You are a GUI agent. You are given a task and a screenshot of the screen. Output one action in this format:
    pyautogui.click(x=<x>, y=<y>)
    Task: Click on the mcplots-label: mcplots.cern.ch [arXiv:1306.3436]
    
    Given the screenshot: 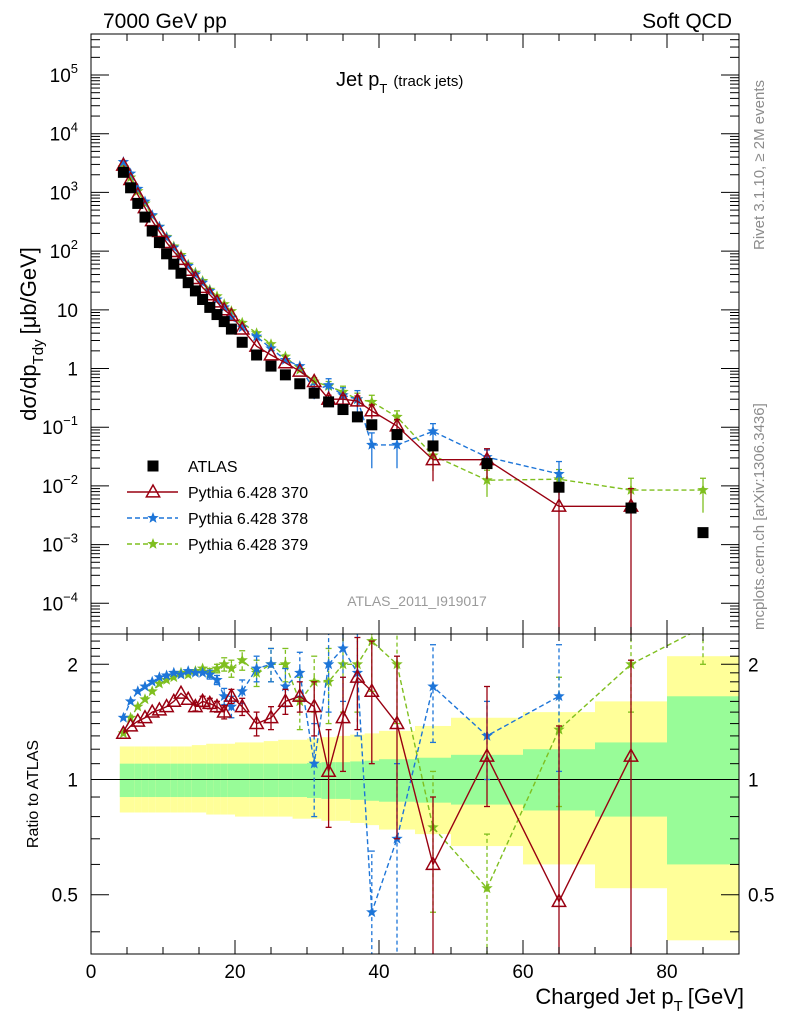 What is the action you would take?
    pyautogui.click(x=759, y=516)
    